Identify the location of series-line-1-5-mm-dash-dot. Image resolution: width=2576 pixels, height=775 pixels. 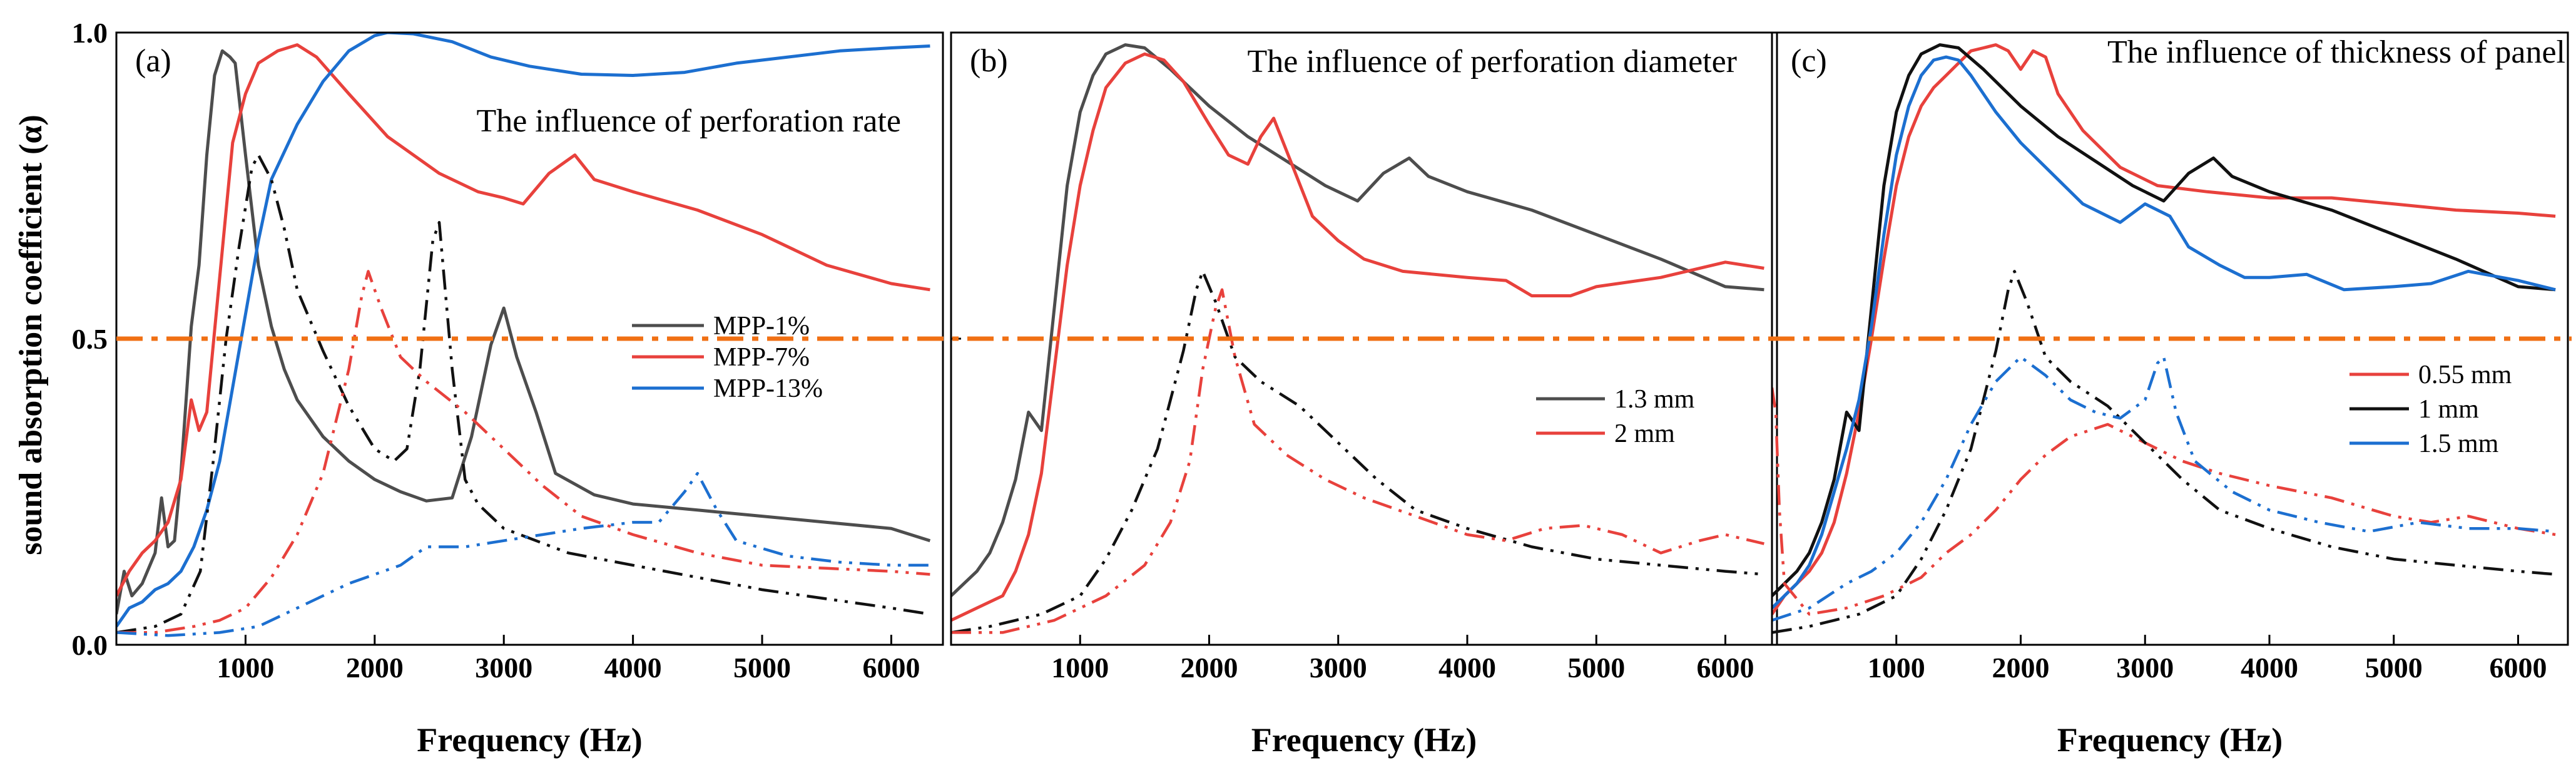
(2164, 489).